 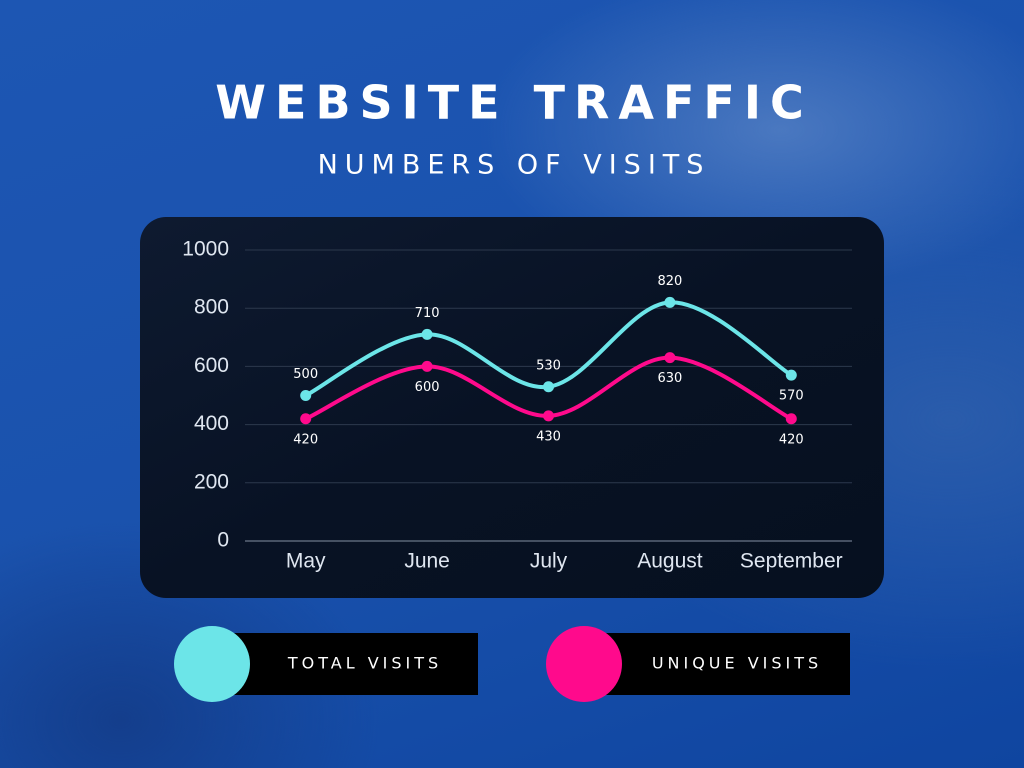 I want to click on x-tick-label: May, so click(x=306, y=561).